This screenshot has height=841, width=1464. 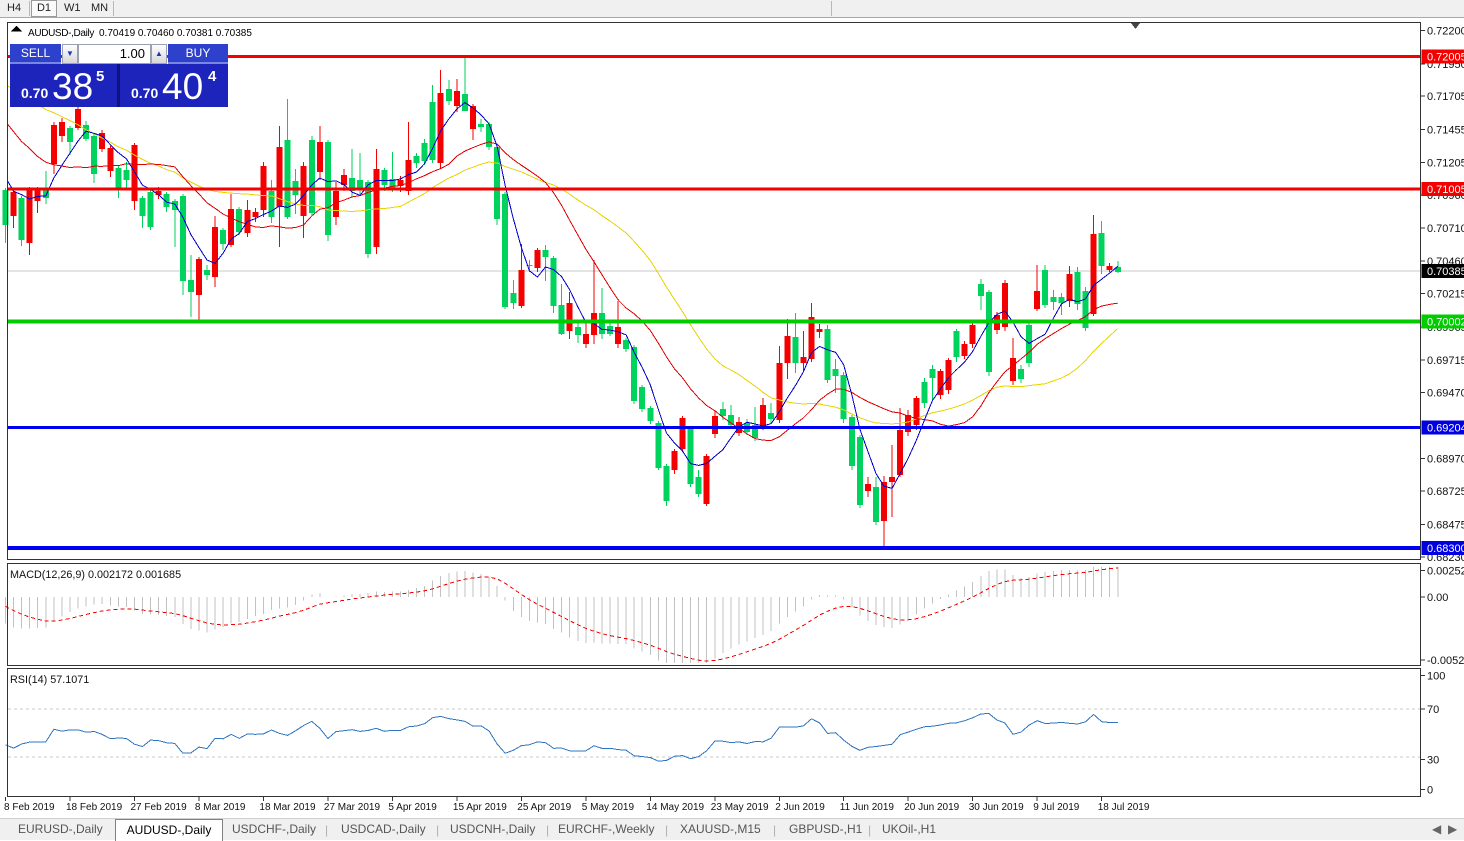 What do you see at coordinates (94, 807) in the screenshot?
I see `svg-text: 18 Feb 2019` at bounding box center [94, 807].